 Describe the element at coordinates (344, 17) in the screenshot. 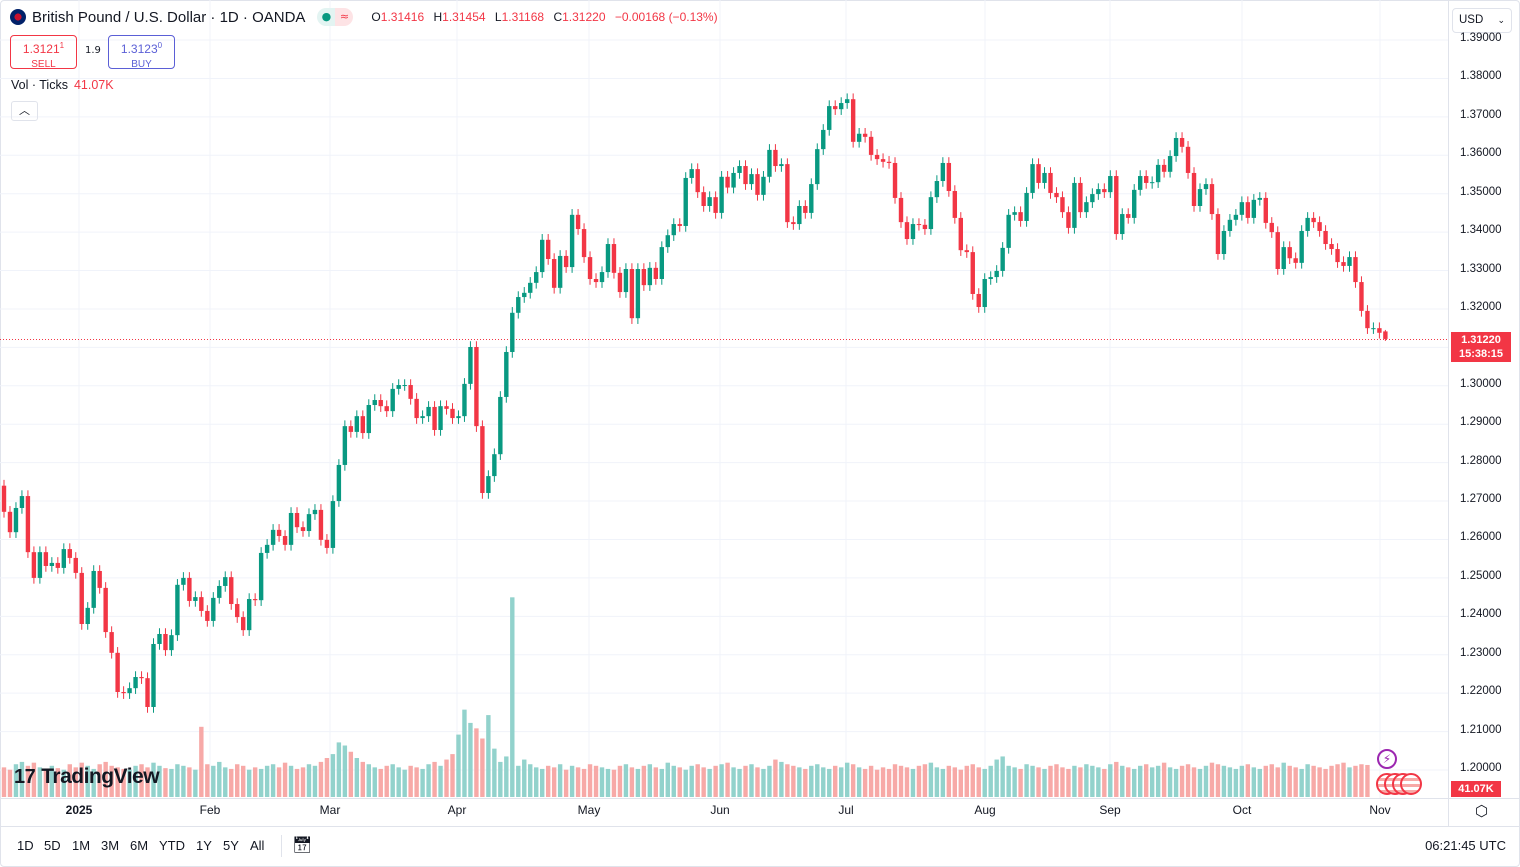

I see `delayed-data-icon: ≈` at that location.